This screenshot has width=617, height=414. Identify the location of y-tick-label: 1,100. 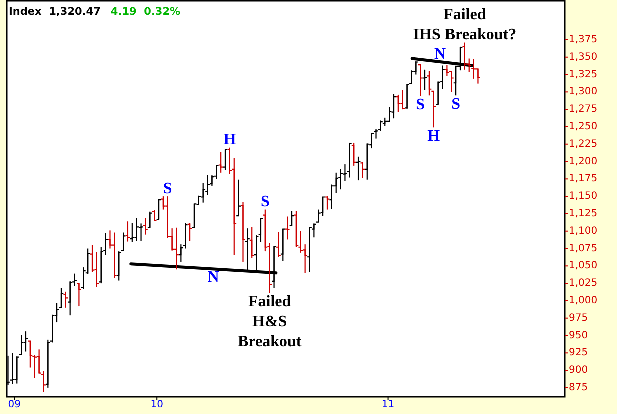
(583, 231).